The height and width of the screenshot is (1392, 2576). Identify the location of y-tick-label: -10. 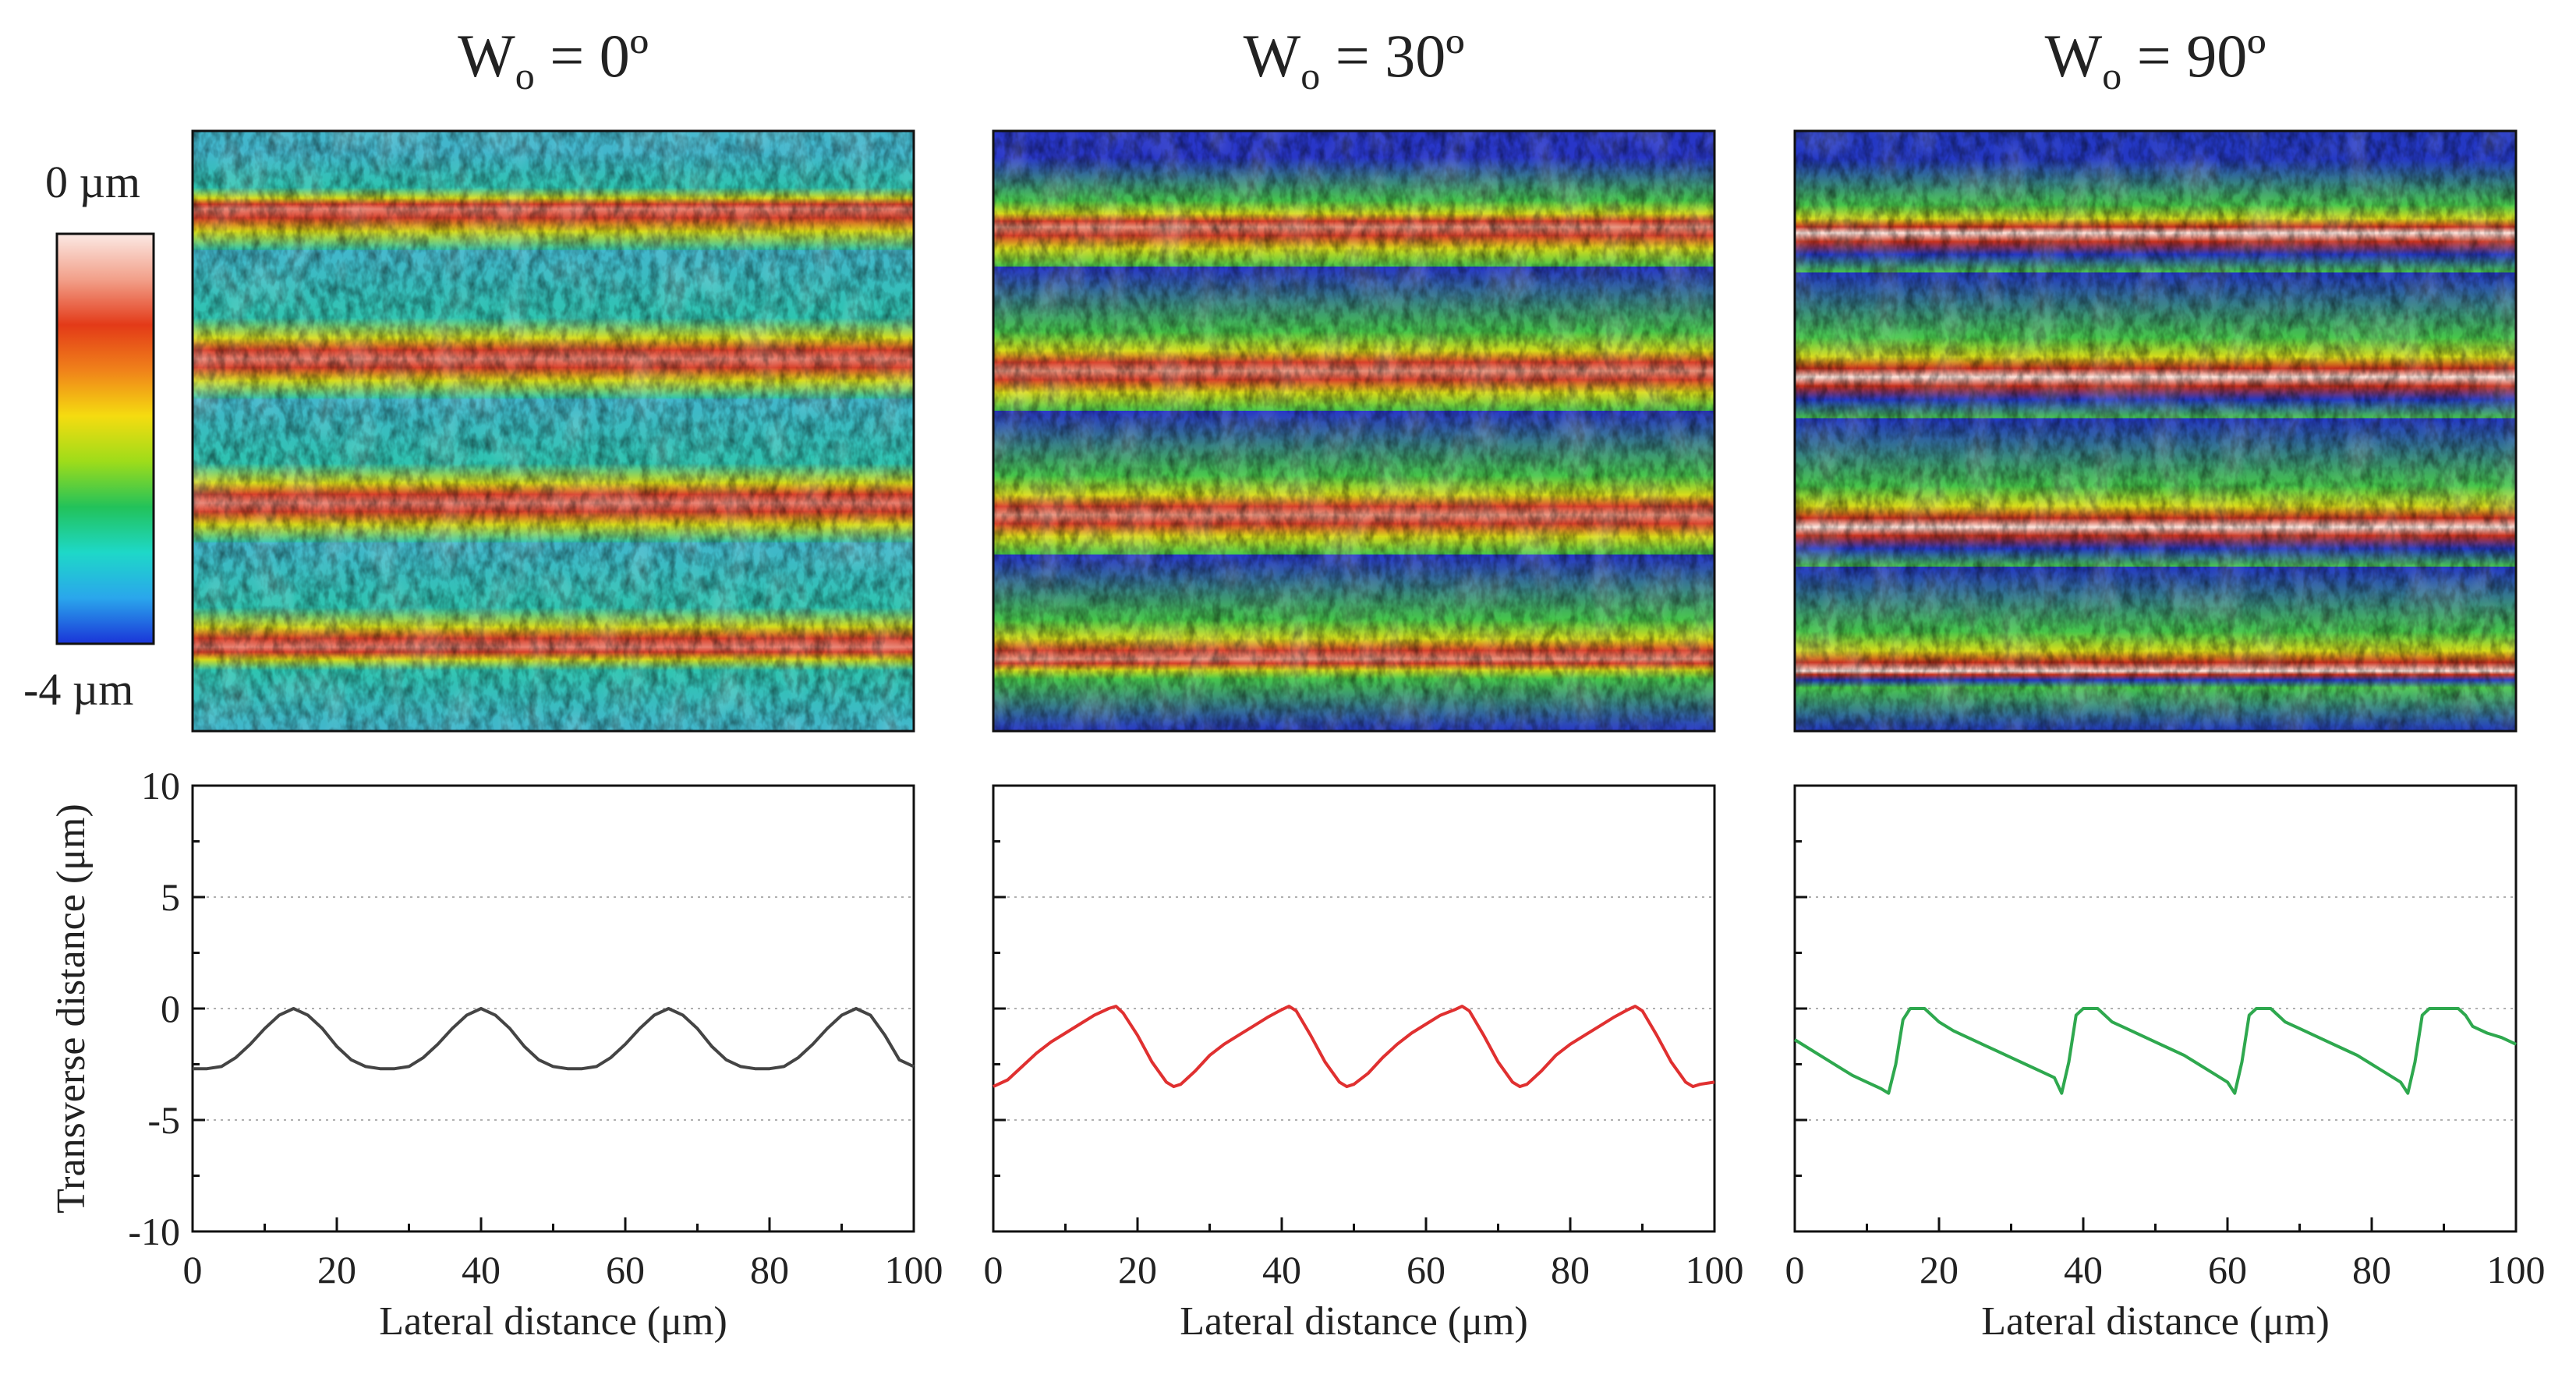
(154, 1231).